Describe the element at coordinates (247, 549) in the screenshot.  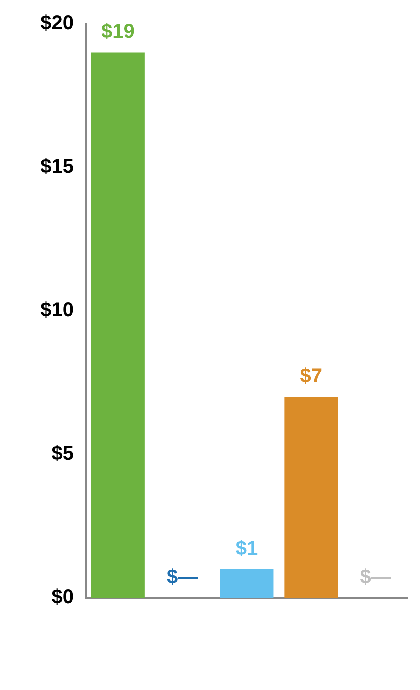
I see `data-label: $1` at that location.